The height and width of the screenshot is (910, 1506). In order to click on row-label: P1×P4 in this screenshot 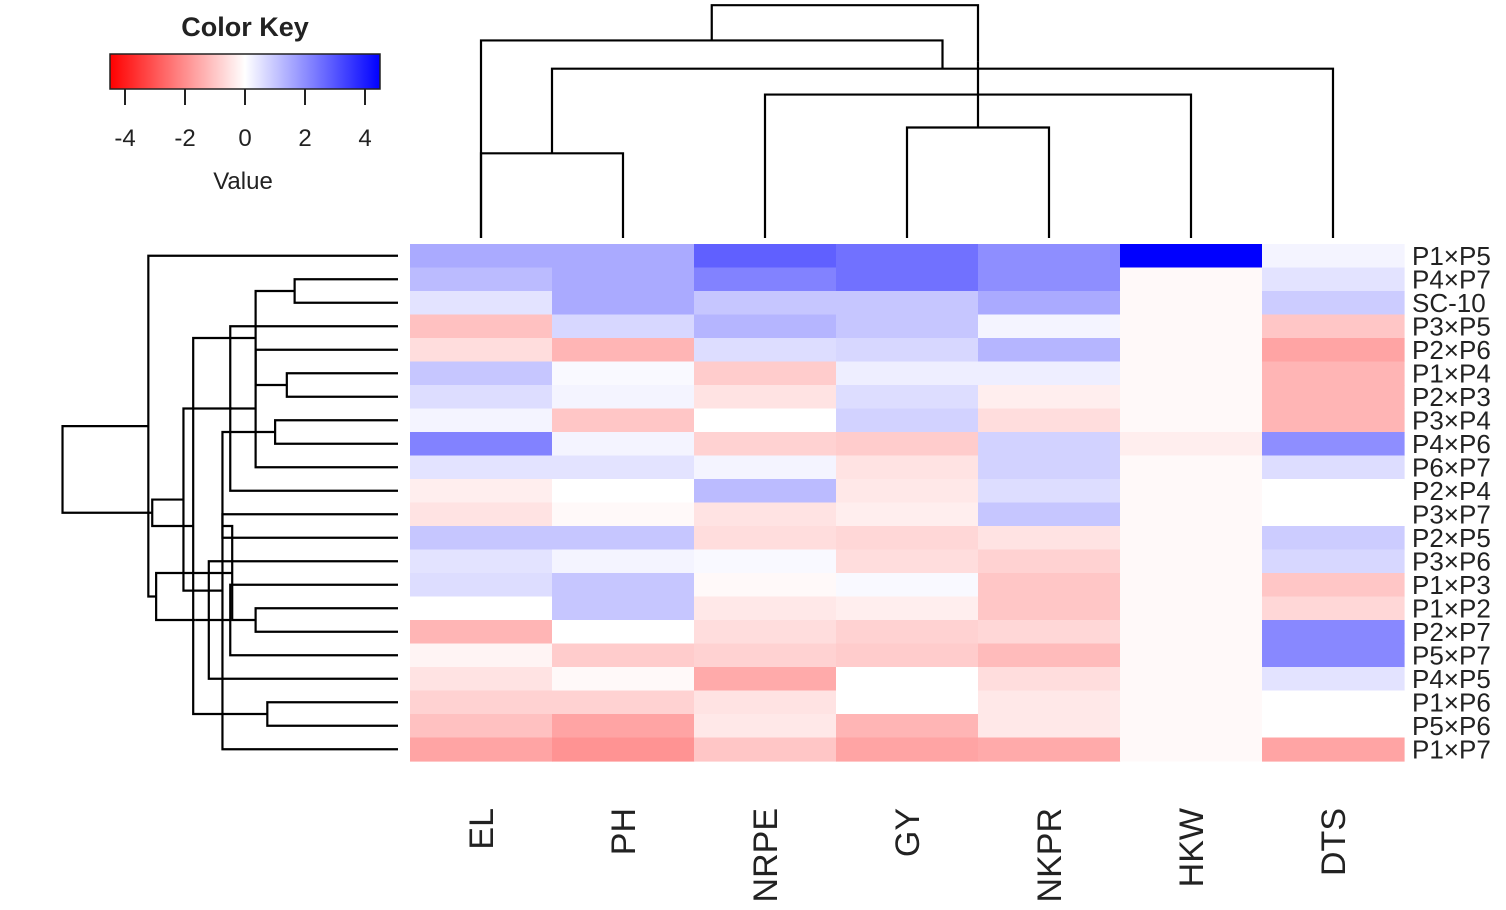, I will do `click(1451, 373)`.